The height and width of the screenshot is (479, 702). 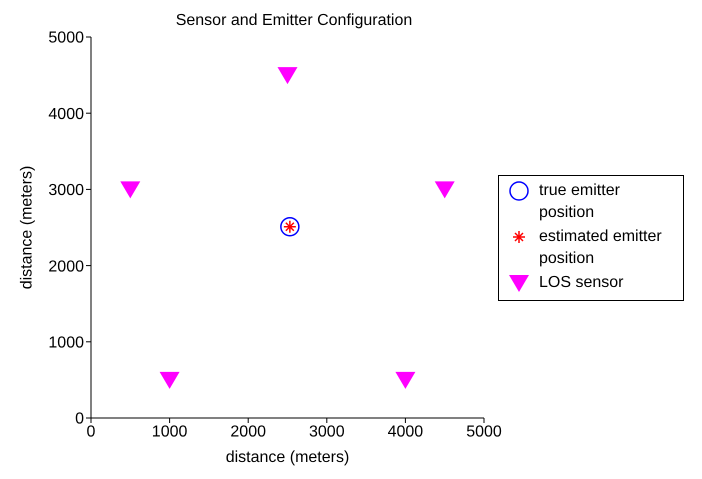 I want to click on x-axis-title: distance (meters), so click(x=288, y=457).